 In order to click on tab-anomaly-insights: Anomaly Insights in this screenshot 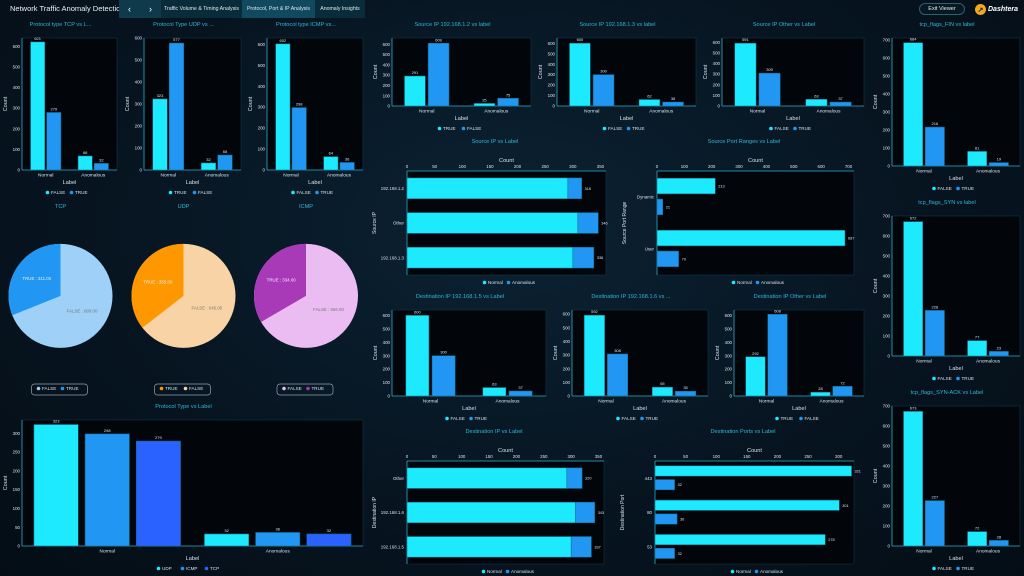, I will do `click(340, 9)`.